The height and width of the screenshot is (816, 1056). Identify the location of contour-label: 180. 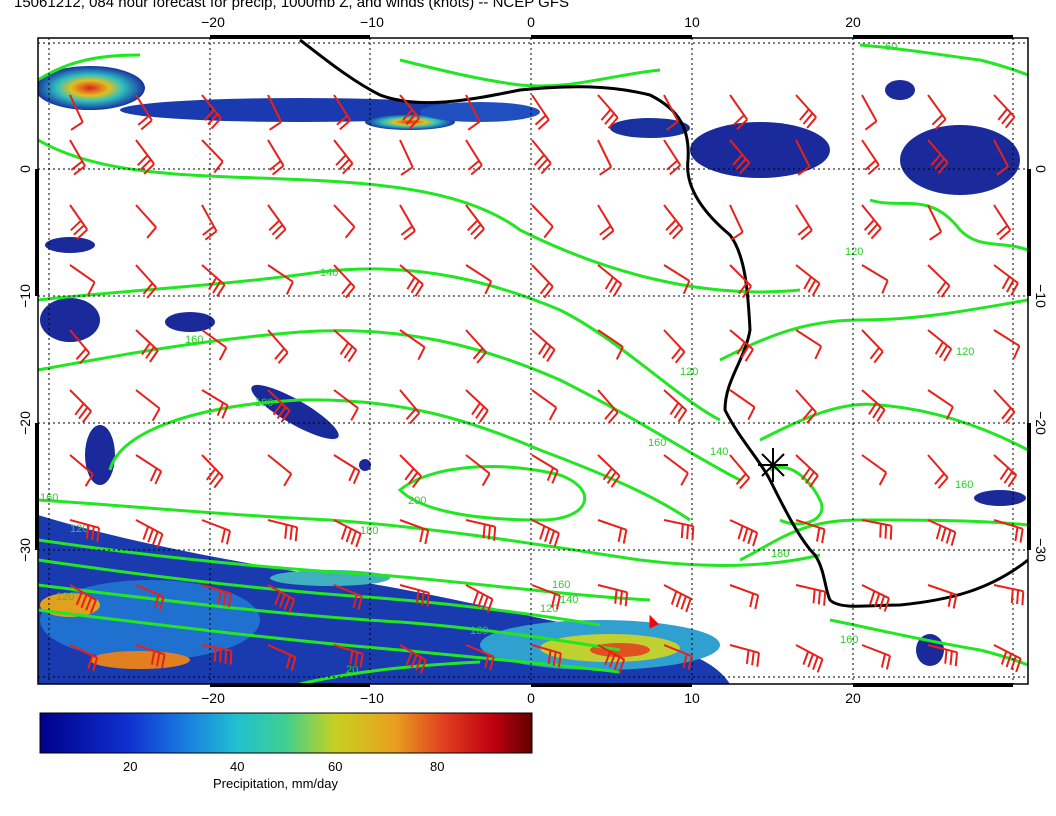
(780, 554).